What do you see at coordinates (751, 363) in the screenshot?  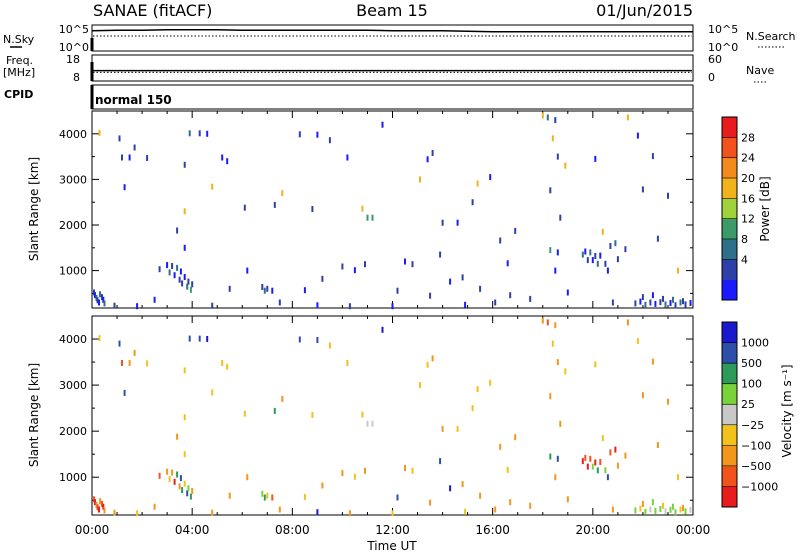 I see `colorbar-tick-label-1: 500` at bounding box center [751, 363].